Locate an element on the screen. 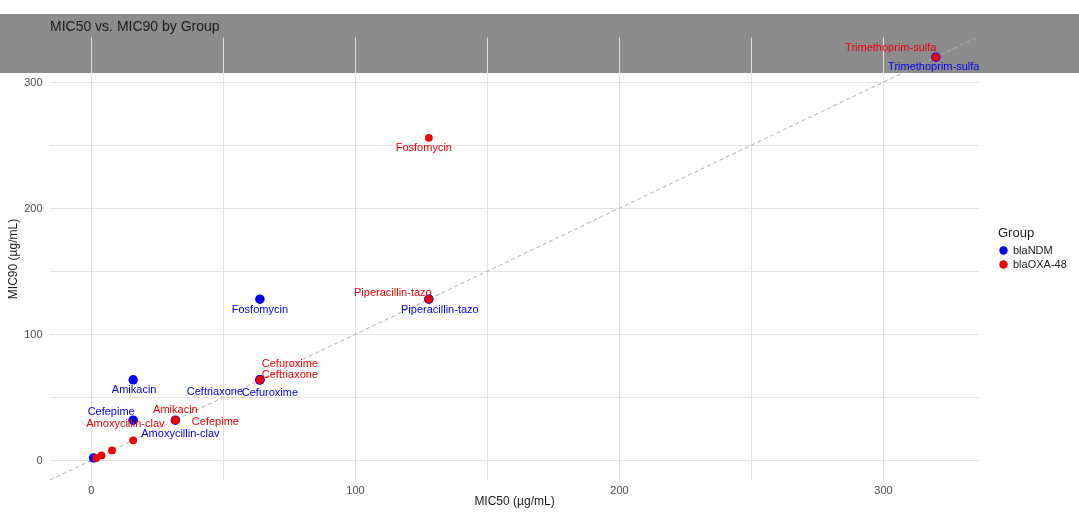 Image resolution: width=1079 pixels, height=512 pixels. legend-title: Group is located at coordinates (1016, 232).